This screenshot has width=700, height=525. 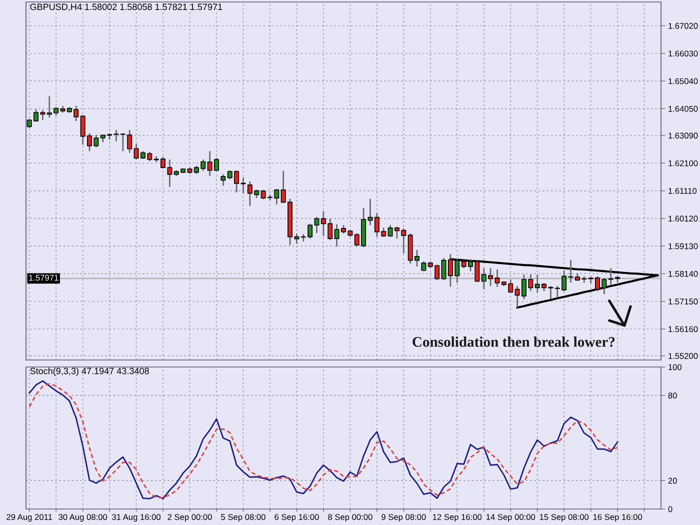 I want to click on y-tick-label: 1.65040, so click(x=683, y=81).